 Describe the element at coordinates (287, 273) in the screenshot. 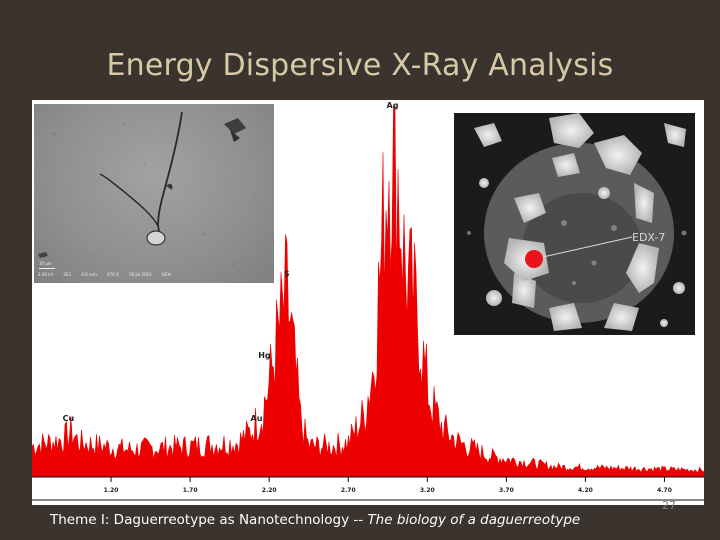

I see `peak-label-s: S` at that location.